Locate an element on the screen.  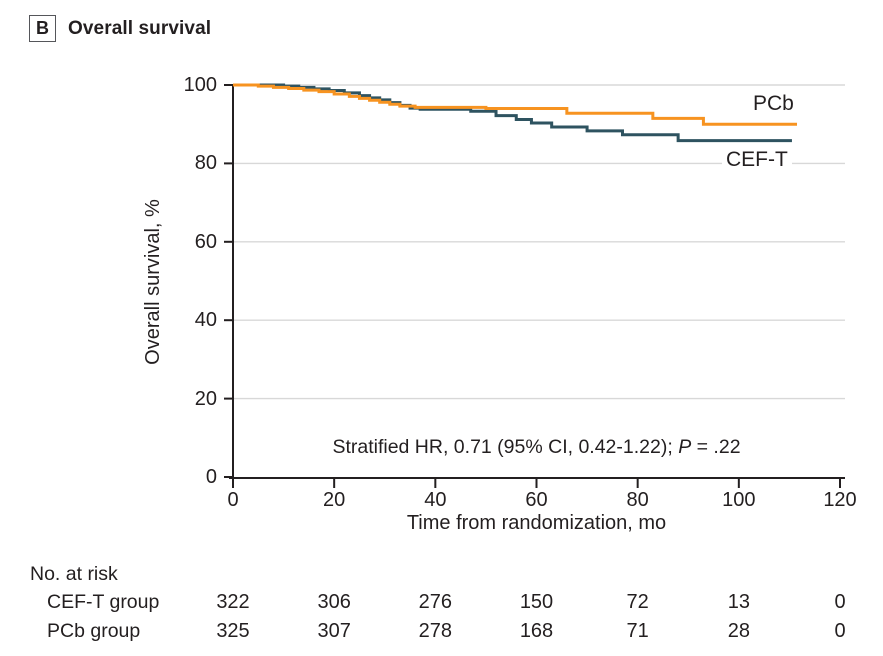
pcb-survival-curve is located at coordinates (515, 104).